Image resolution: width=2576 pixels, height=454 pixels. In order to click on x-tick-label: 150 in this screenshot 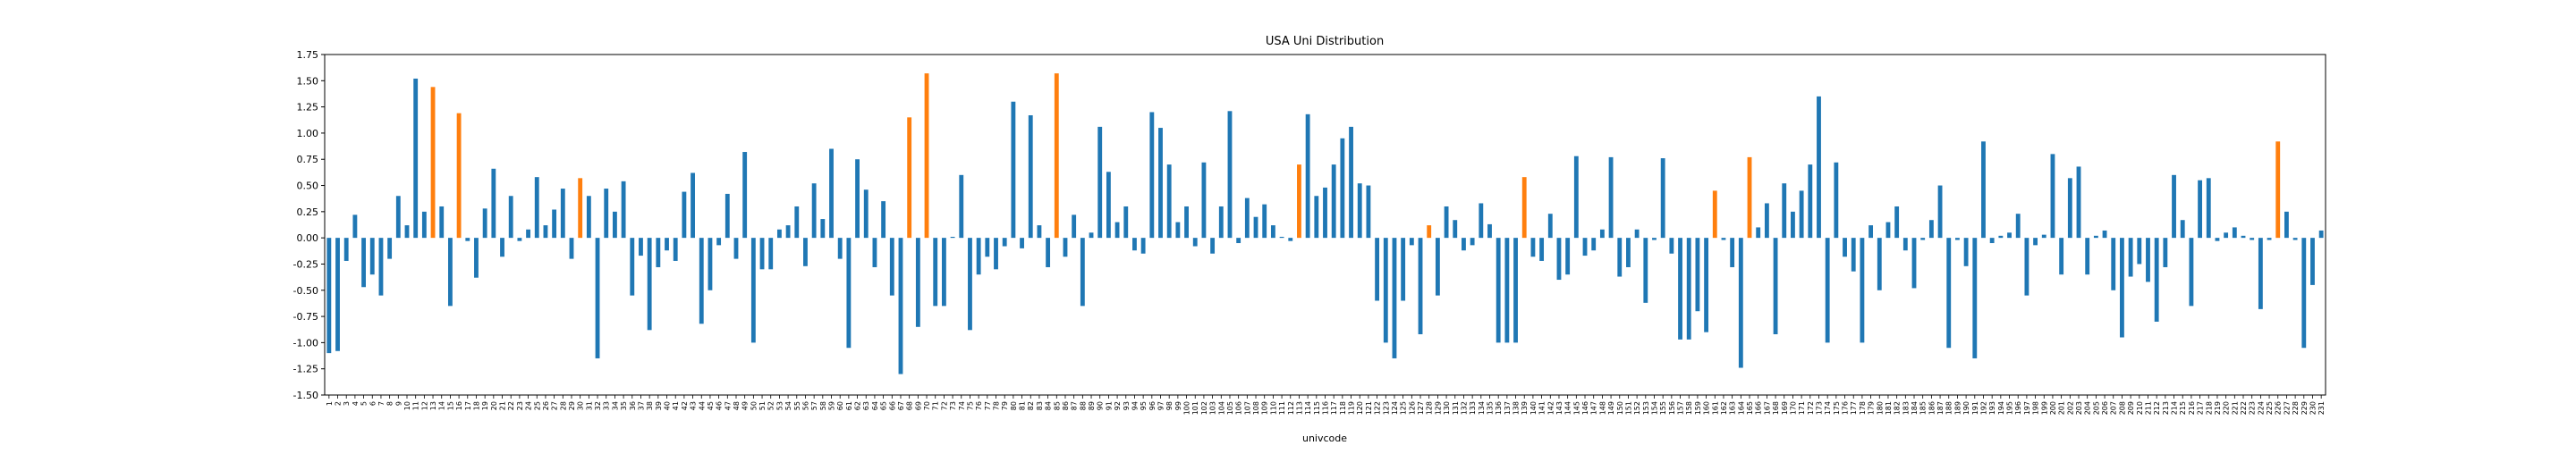, I will do `click(1620, 408)`.